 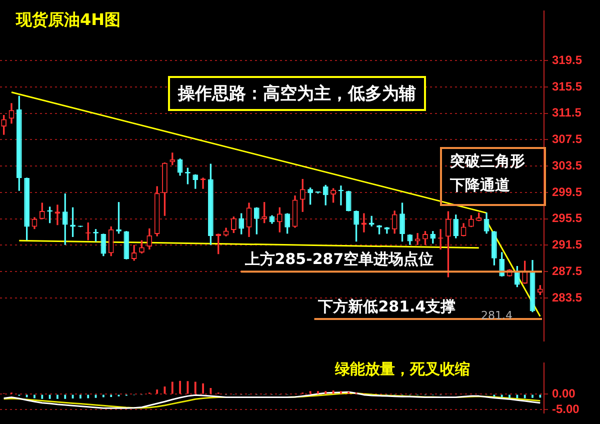 I want to click on y-tick-label: 299.5, so click(x=567, y=191).